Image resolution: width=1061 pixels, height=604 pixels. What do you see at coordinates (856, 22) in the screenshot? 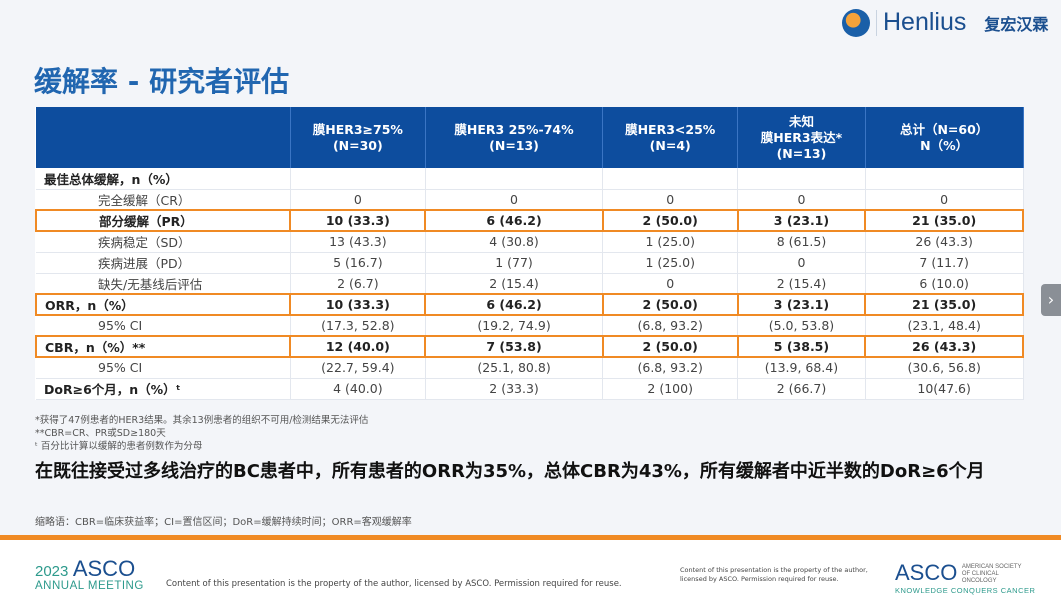
I see `henlius-logo-icon` at bounding box center [856, 22].